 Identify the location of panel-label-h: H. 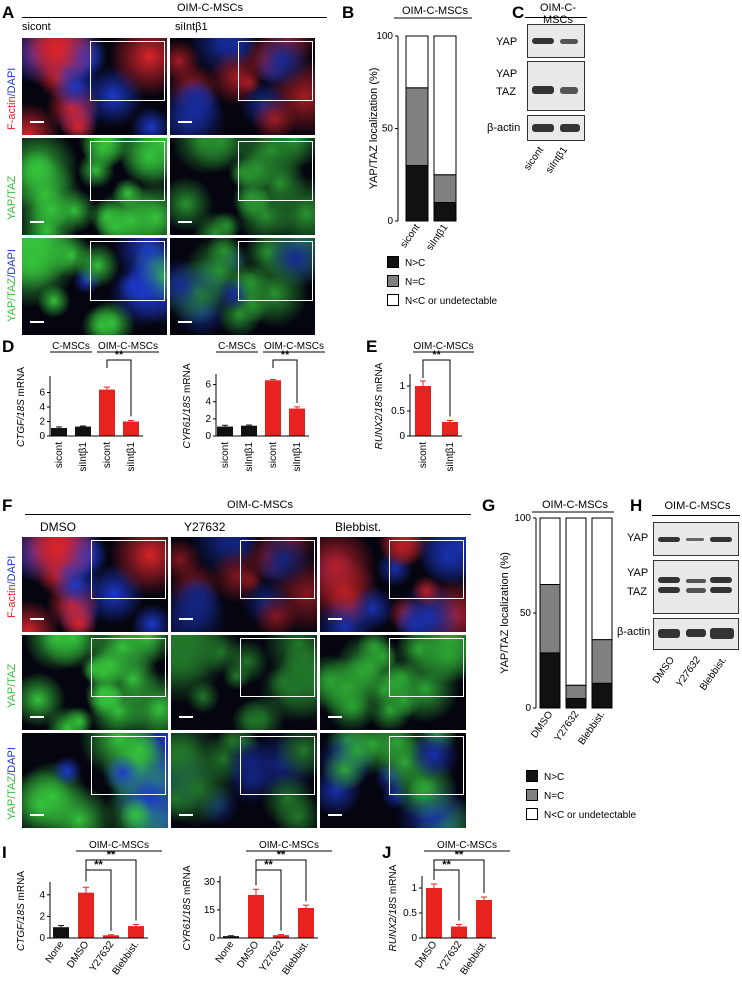
(636, 505).